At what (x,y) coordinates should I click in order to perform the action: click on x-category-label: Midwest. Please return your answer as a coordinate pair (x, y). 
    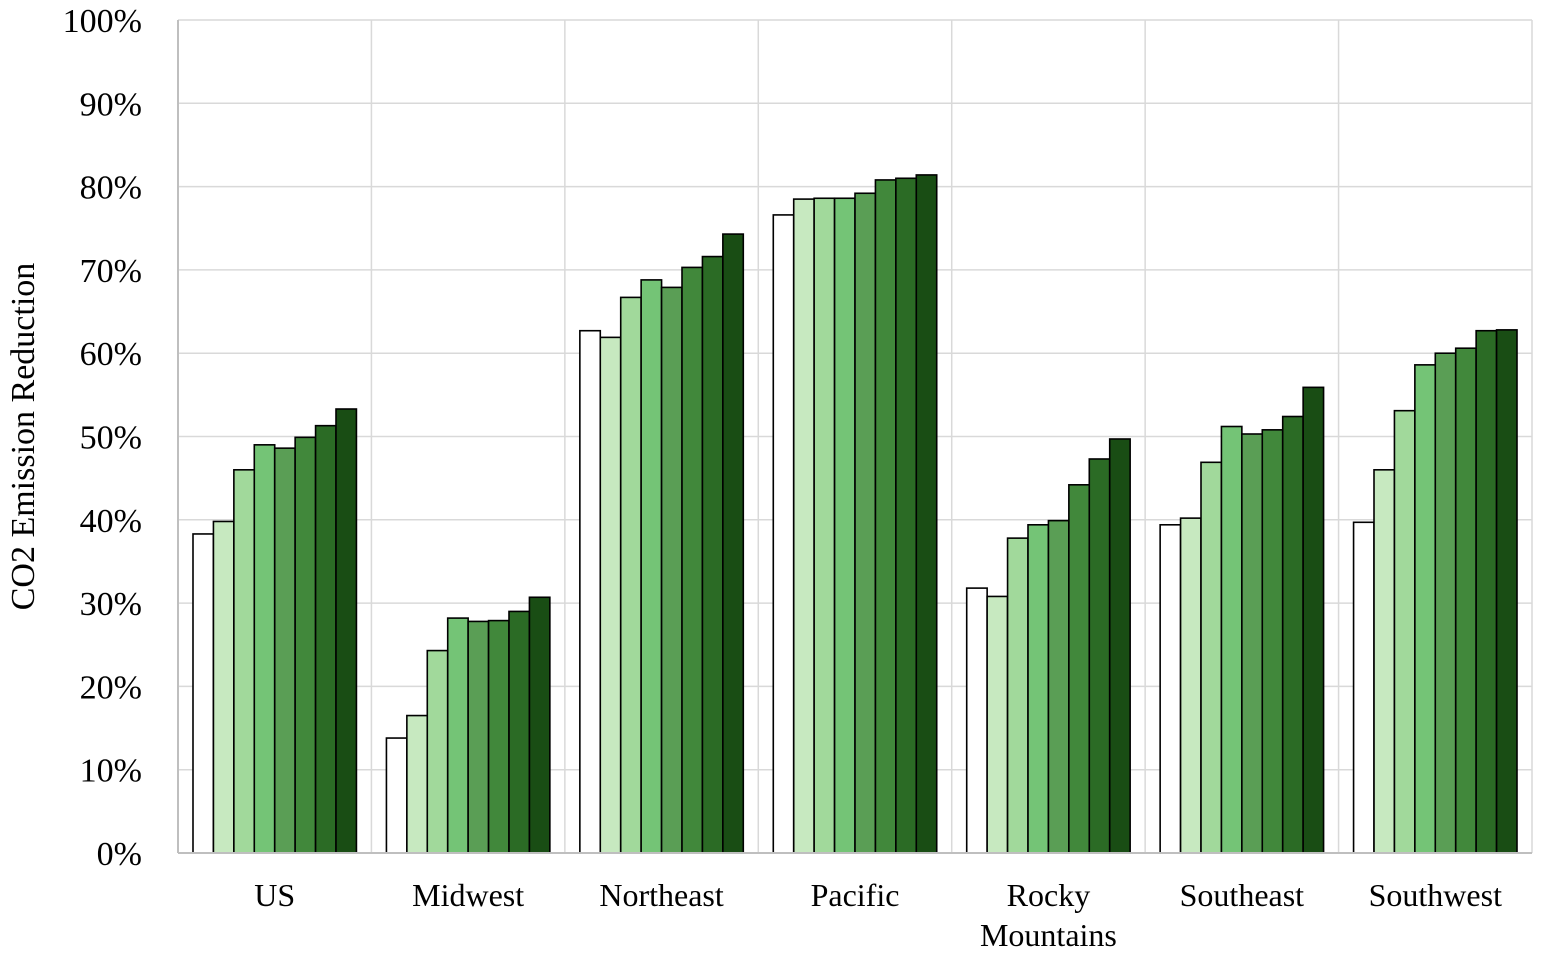
    Looking at the image, I should click on (468, 895).